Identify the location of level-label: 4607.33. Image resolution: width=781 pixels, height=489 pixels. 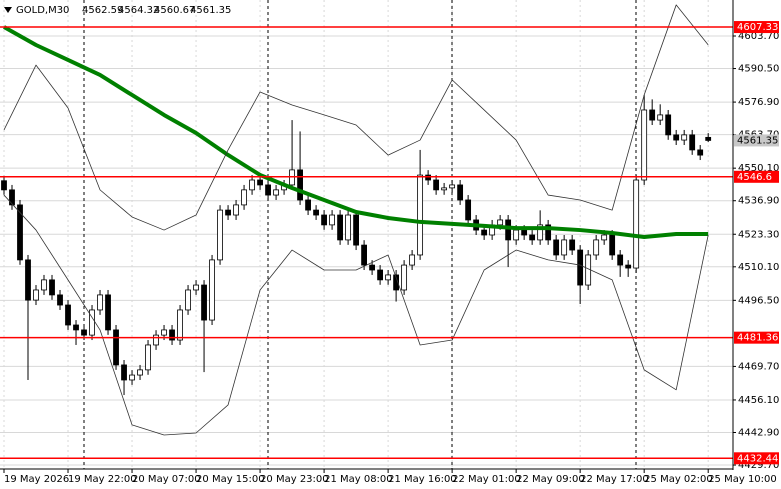
(757, 27).